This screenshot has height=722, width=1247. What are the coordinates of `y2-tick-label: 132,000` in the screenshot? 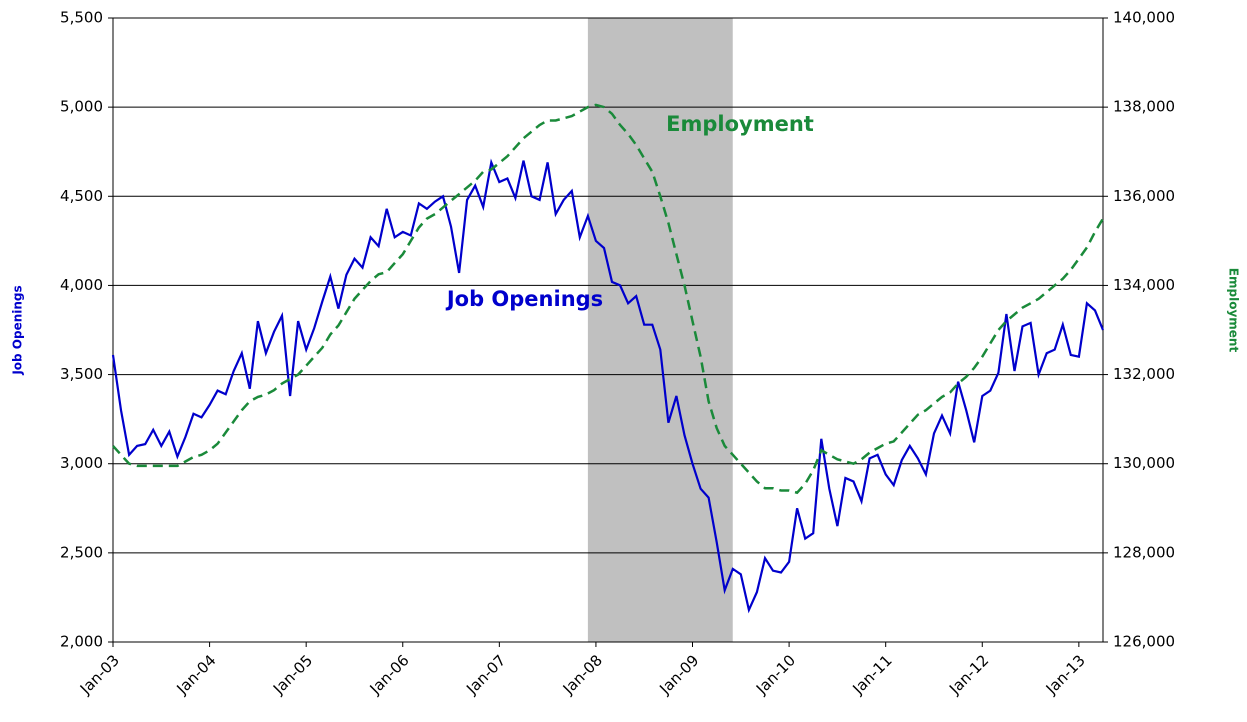 It's located at (1144, 374).